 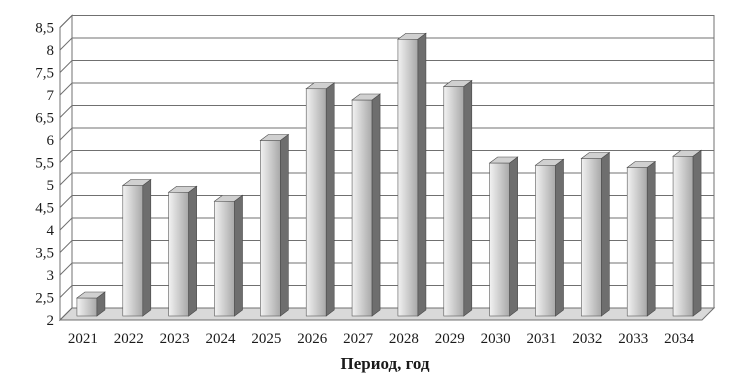 What do you see at coordinates (44, 209) in the screenshot?
I see `y-tick-label: 4,5` at bounding box center [44, 209].